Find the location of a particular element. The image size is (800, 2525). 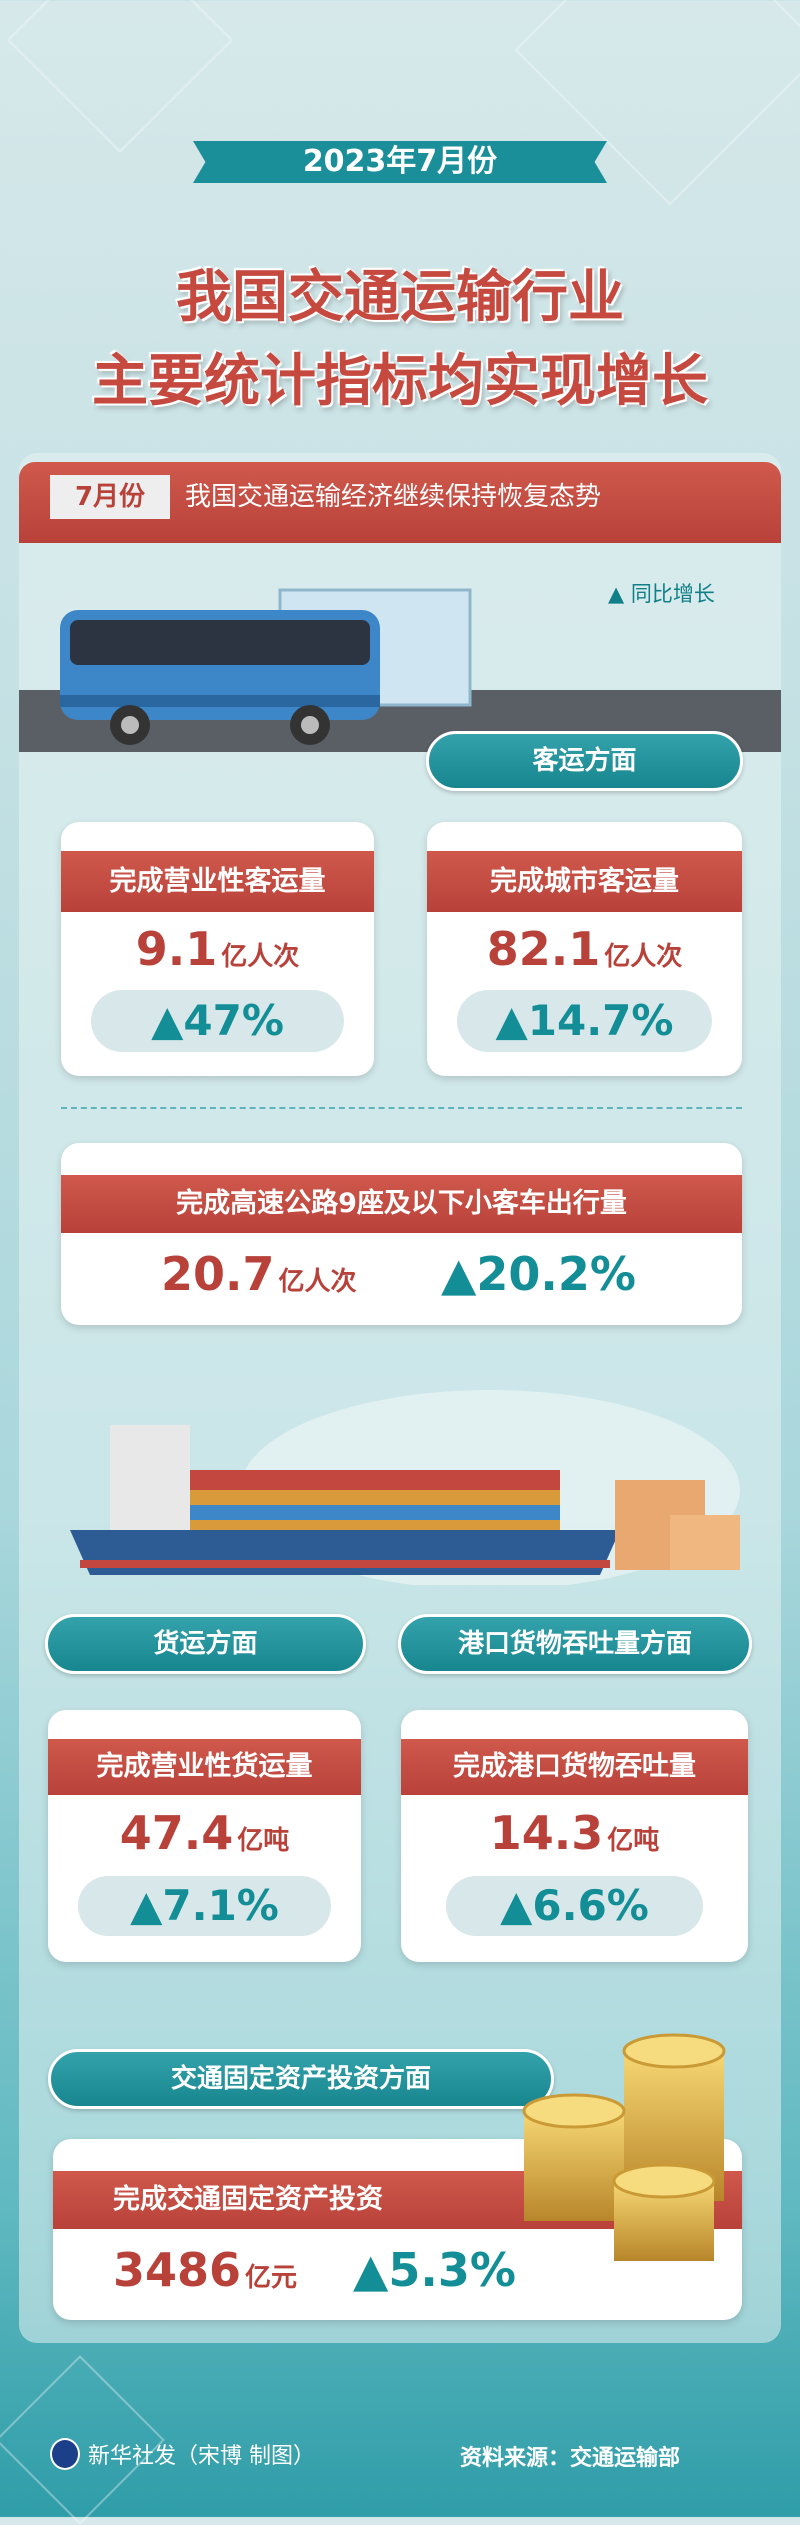

bus-illustration is located at coordinates (266, 666).